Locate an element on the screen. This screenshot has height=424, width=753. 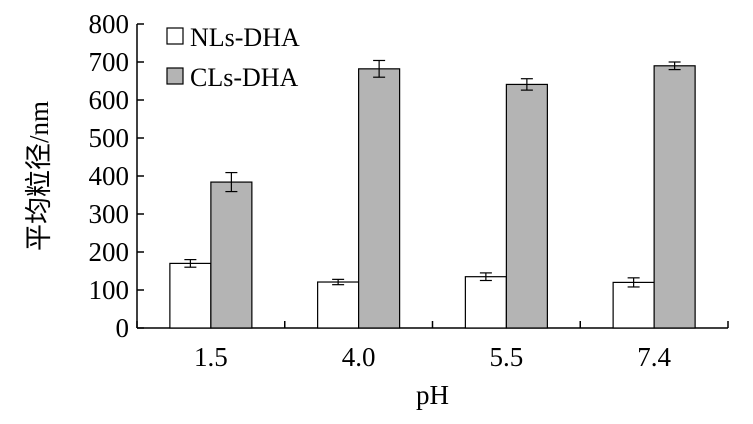
y-axis-title: 平均粒径/nm is located at coordinates (39, 176).